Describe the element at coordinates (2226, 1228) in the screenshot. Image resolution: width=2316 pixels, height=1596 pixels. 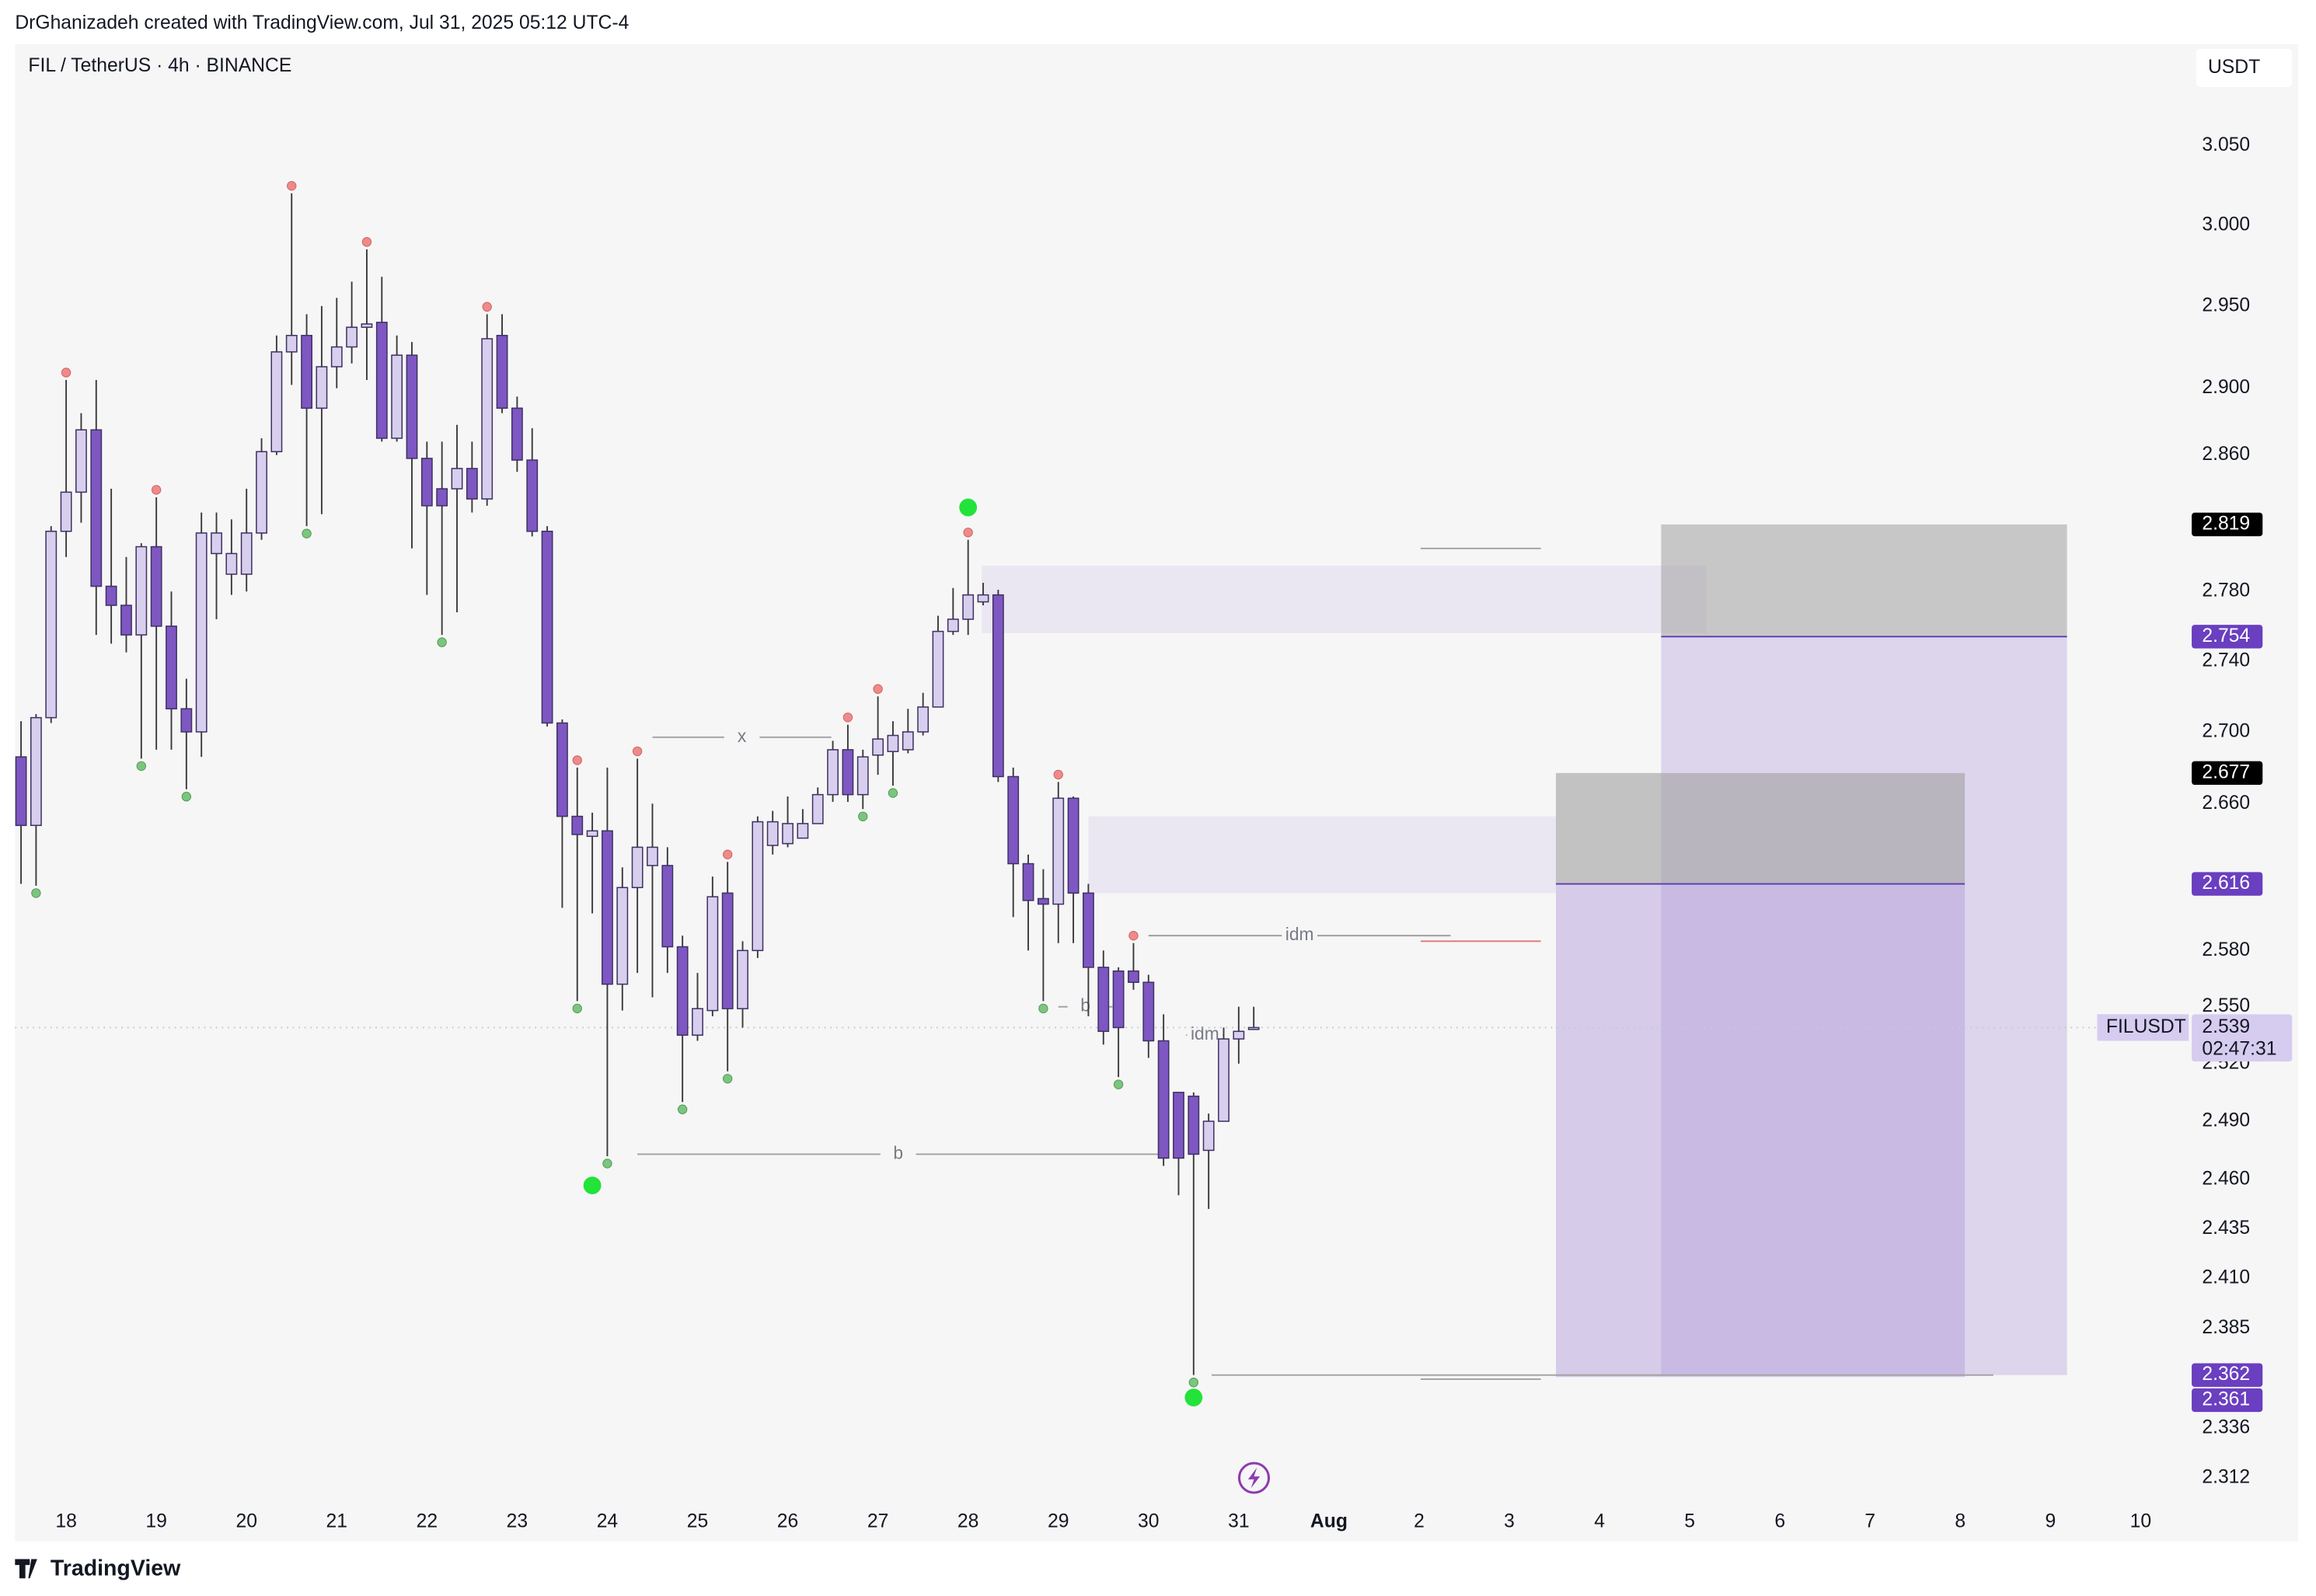
I see `y-tick-label: 2.435` at that location.